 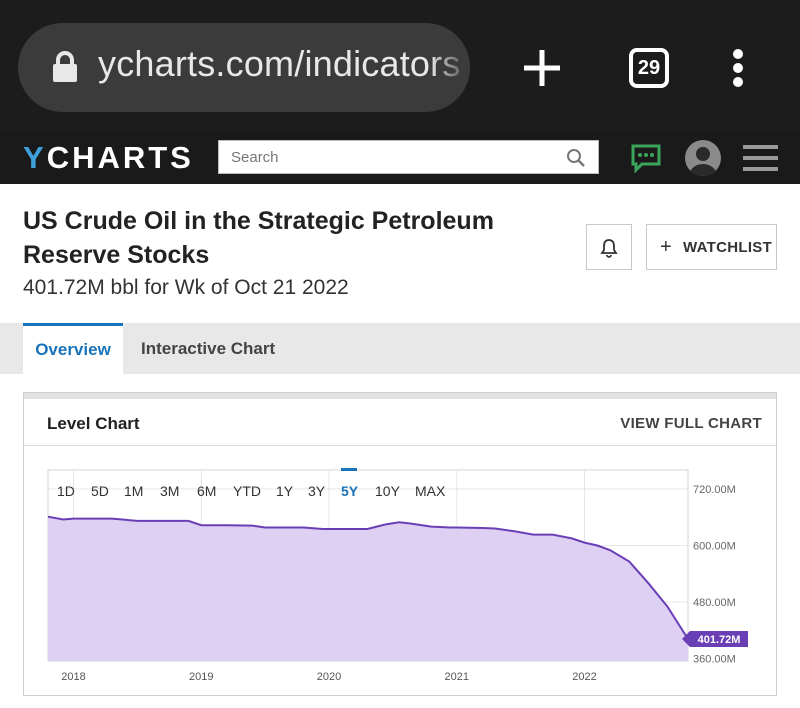 I want to click on y-tick-label: 360.00M, so click(x=714, y=660).